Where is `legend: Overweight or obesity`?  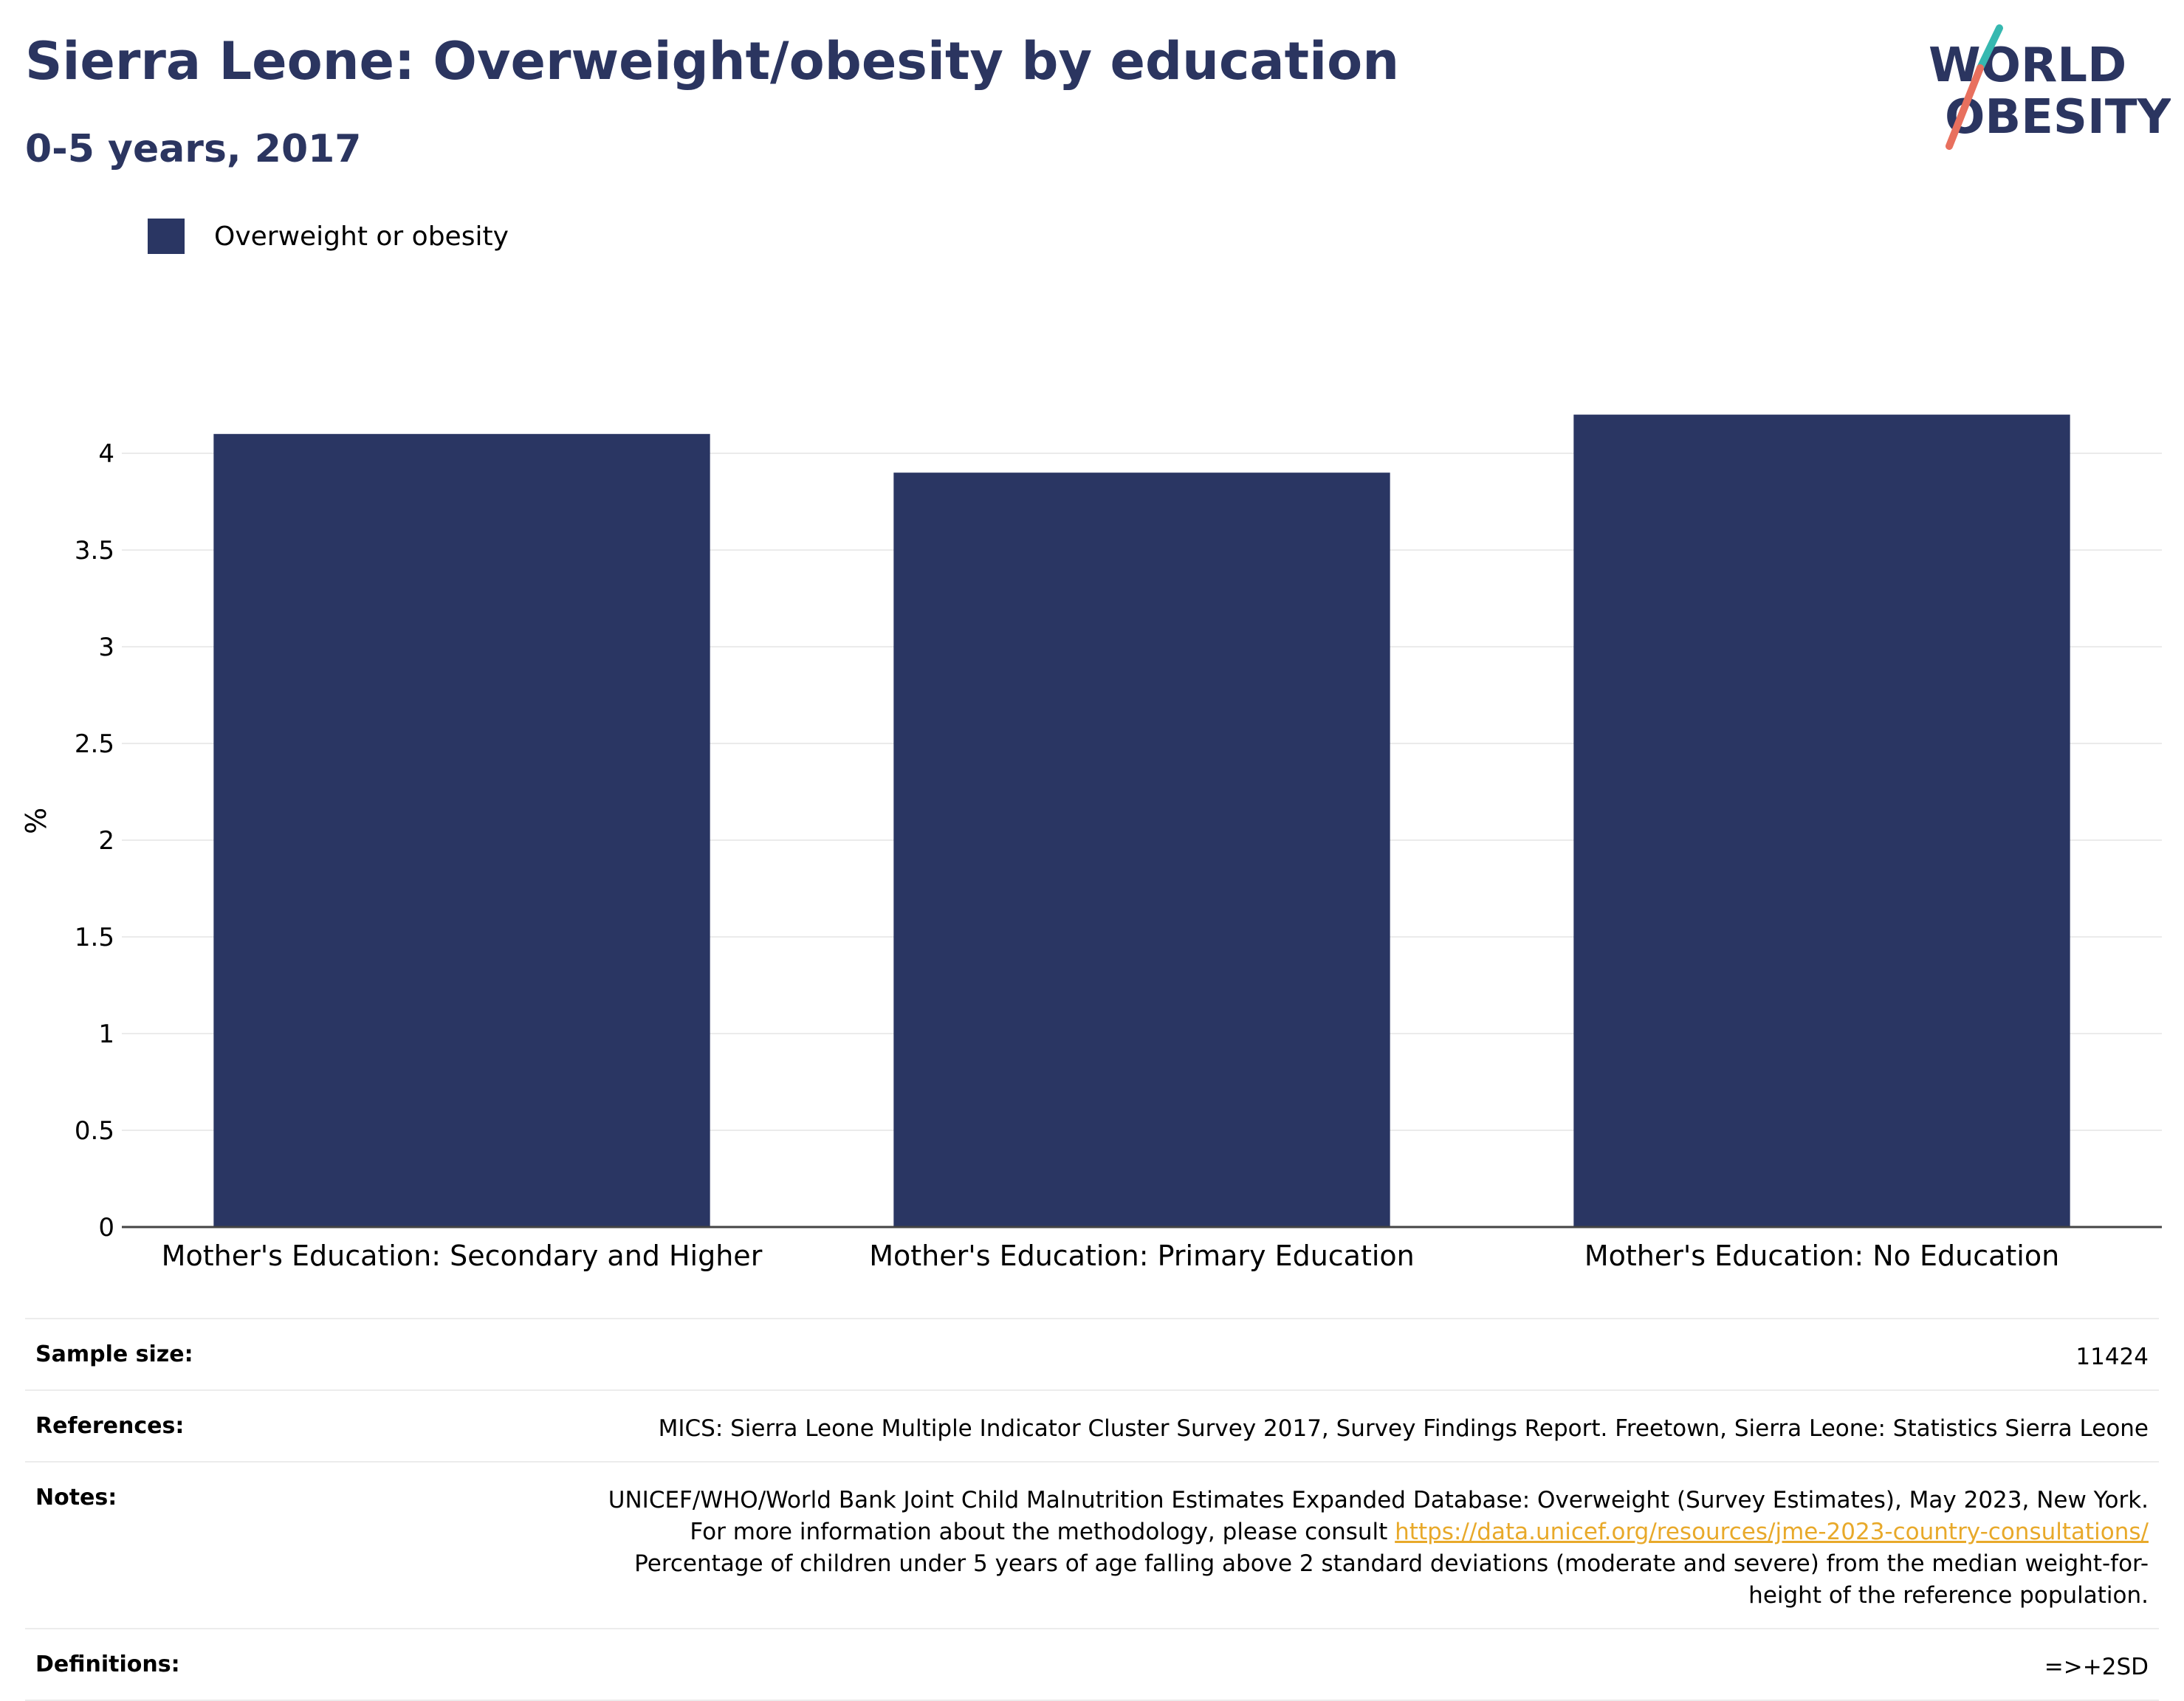 legend: Overweight or obesity is located at coordinates (329, 236).